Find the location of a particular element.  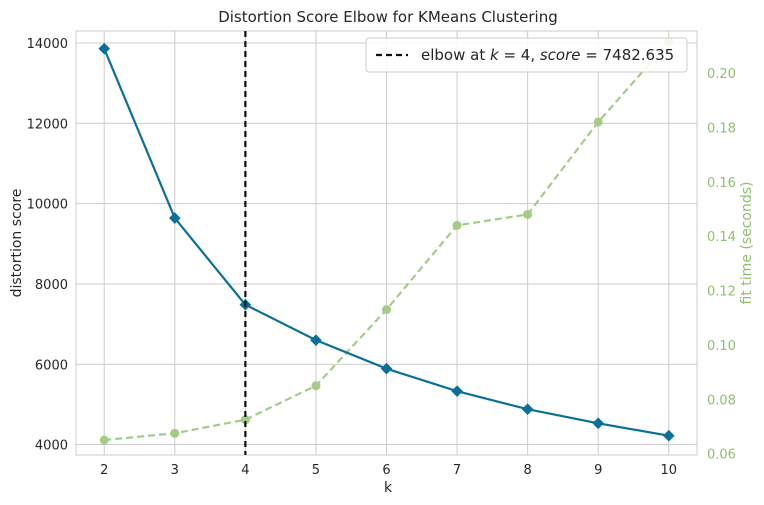

x-axis-label: k is located at coordinates (388, 488).